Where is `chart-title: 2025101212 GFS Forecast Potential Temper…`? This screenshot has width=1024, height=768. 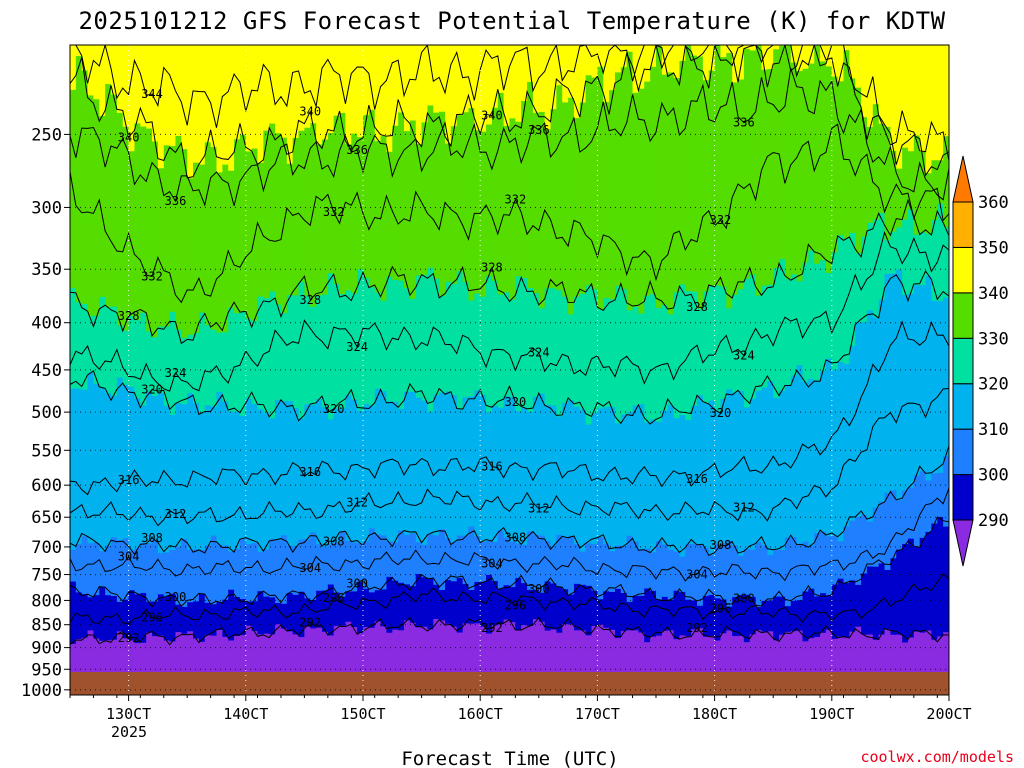 chart-title: 2025101212 GFS Forecast Potential Temper… is located at coordinates (511, 21).